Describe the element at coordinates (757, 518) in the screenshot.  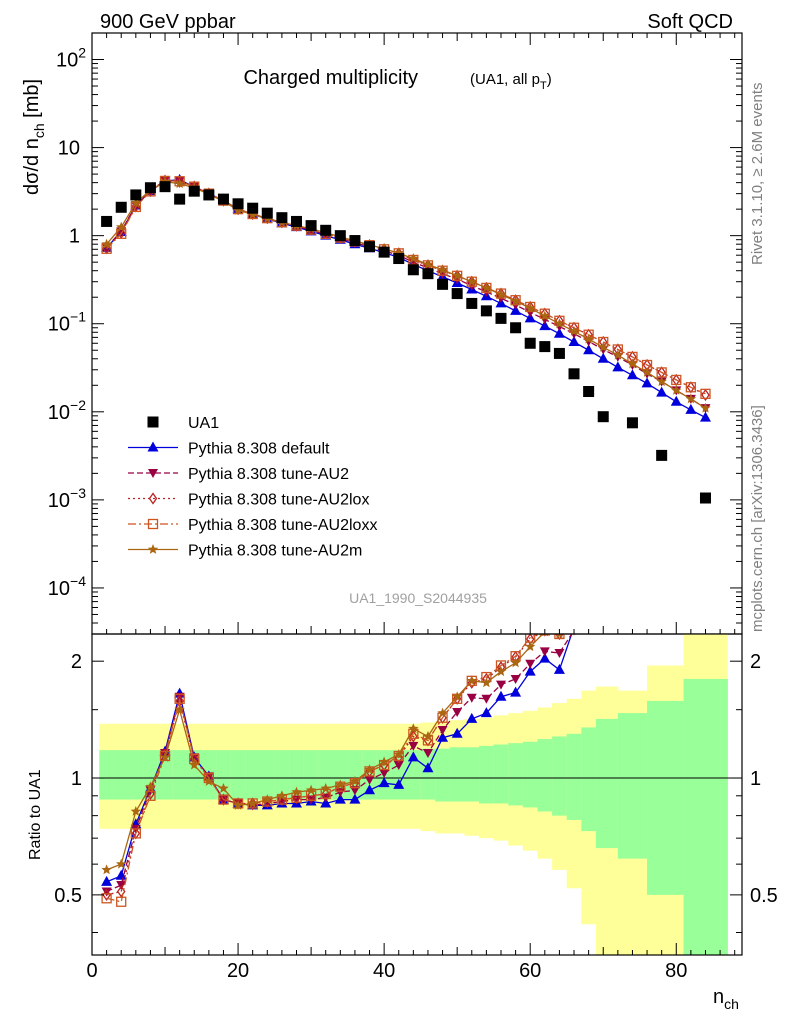
I see `mcplots-label: mcplots.cern.ch [arXiv:1306.3436]` at that location.